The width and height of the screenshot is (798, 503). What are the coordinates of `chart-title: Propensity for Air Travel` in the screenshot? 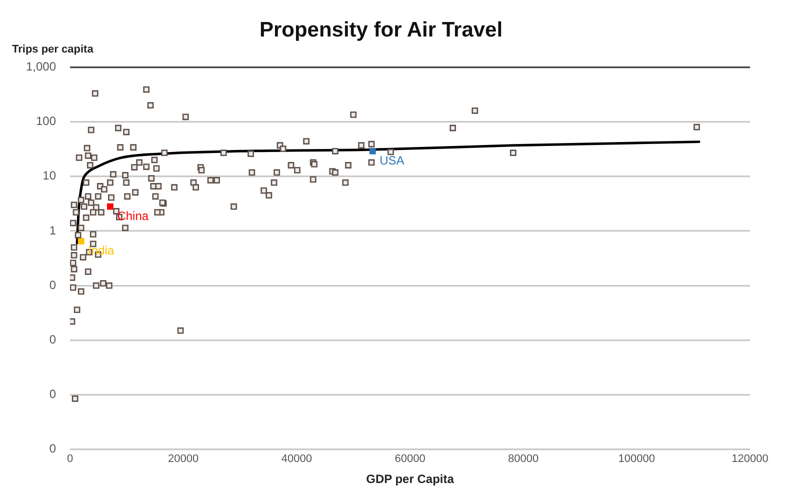 It's located at (381, 30).